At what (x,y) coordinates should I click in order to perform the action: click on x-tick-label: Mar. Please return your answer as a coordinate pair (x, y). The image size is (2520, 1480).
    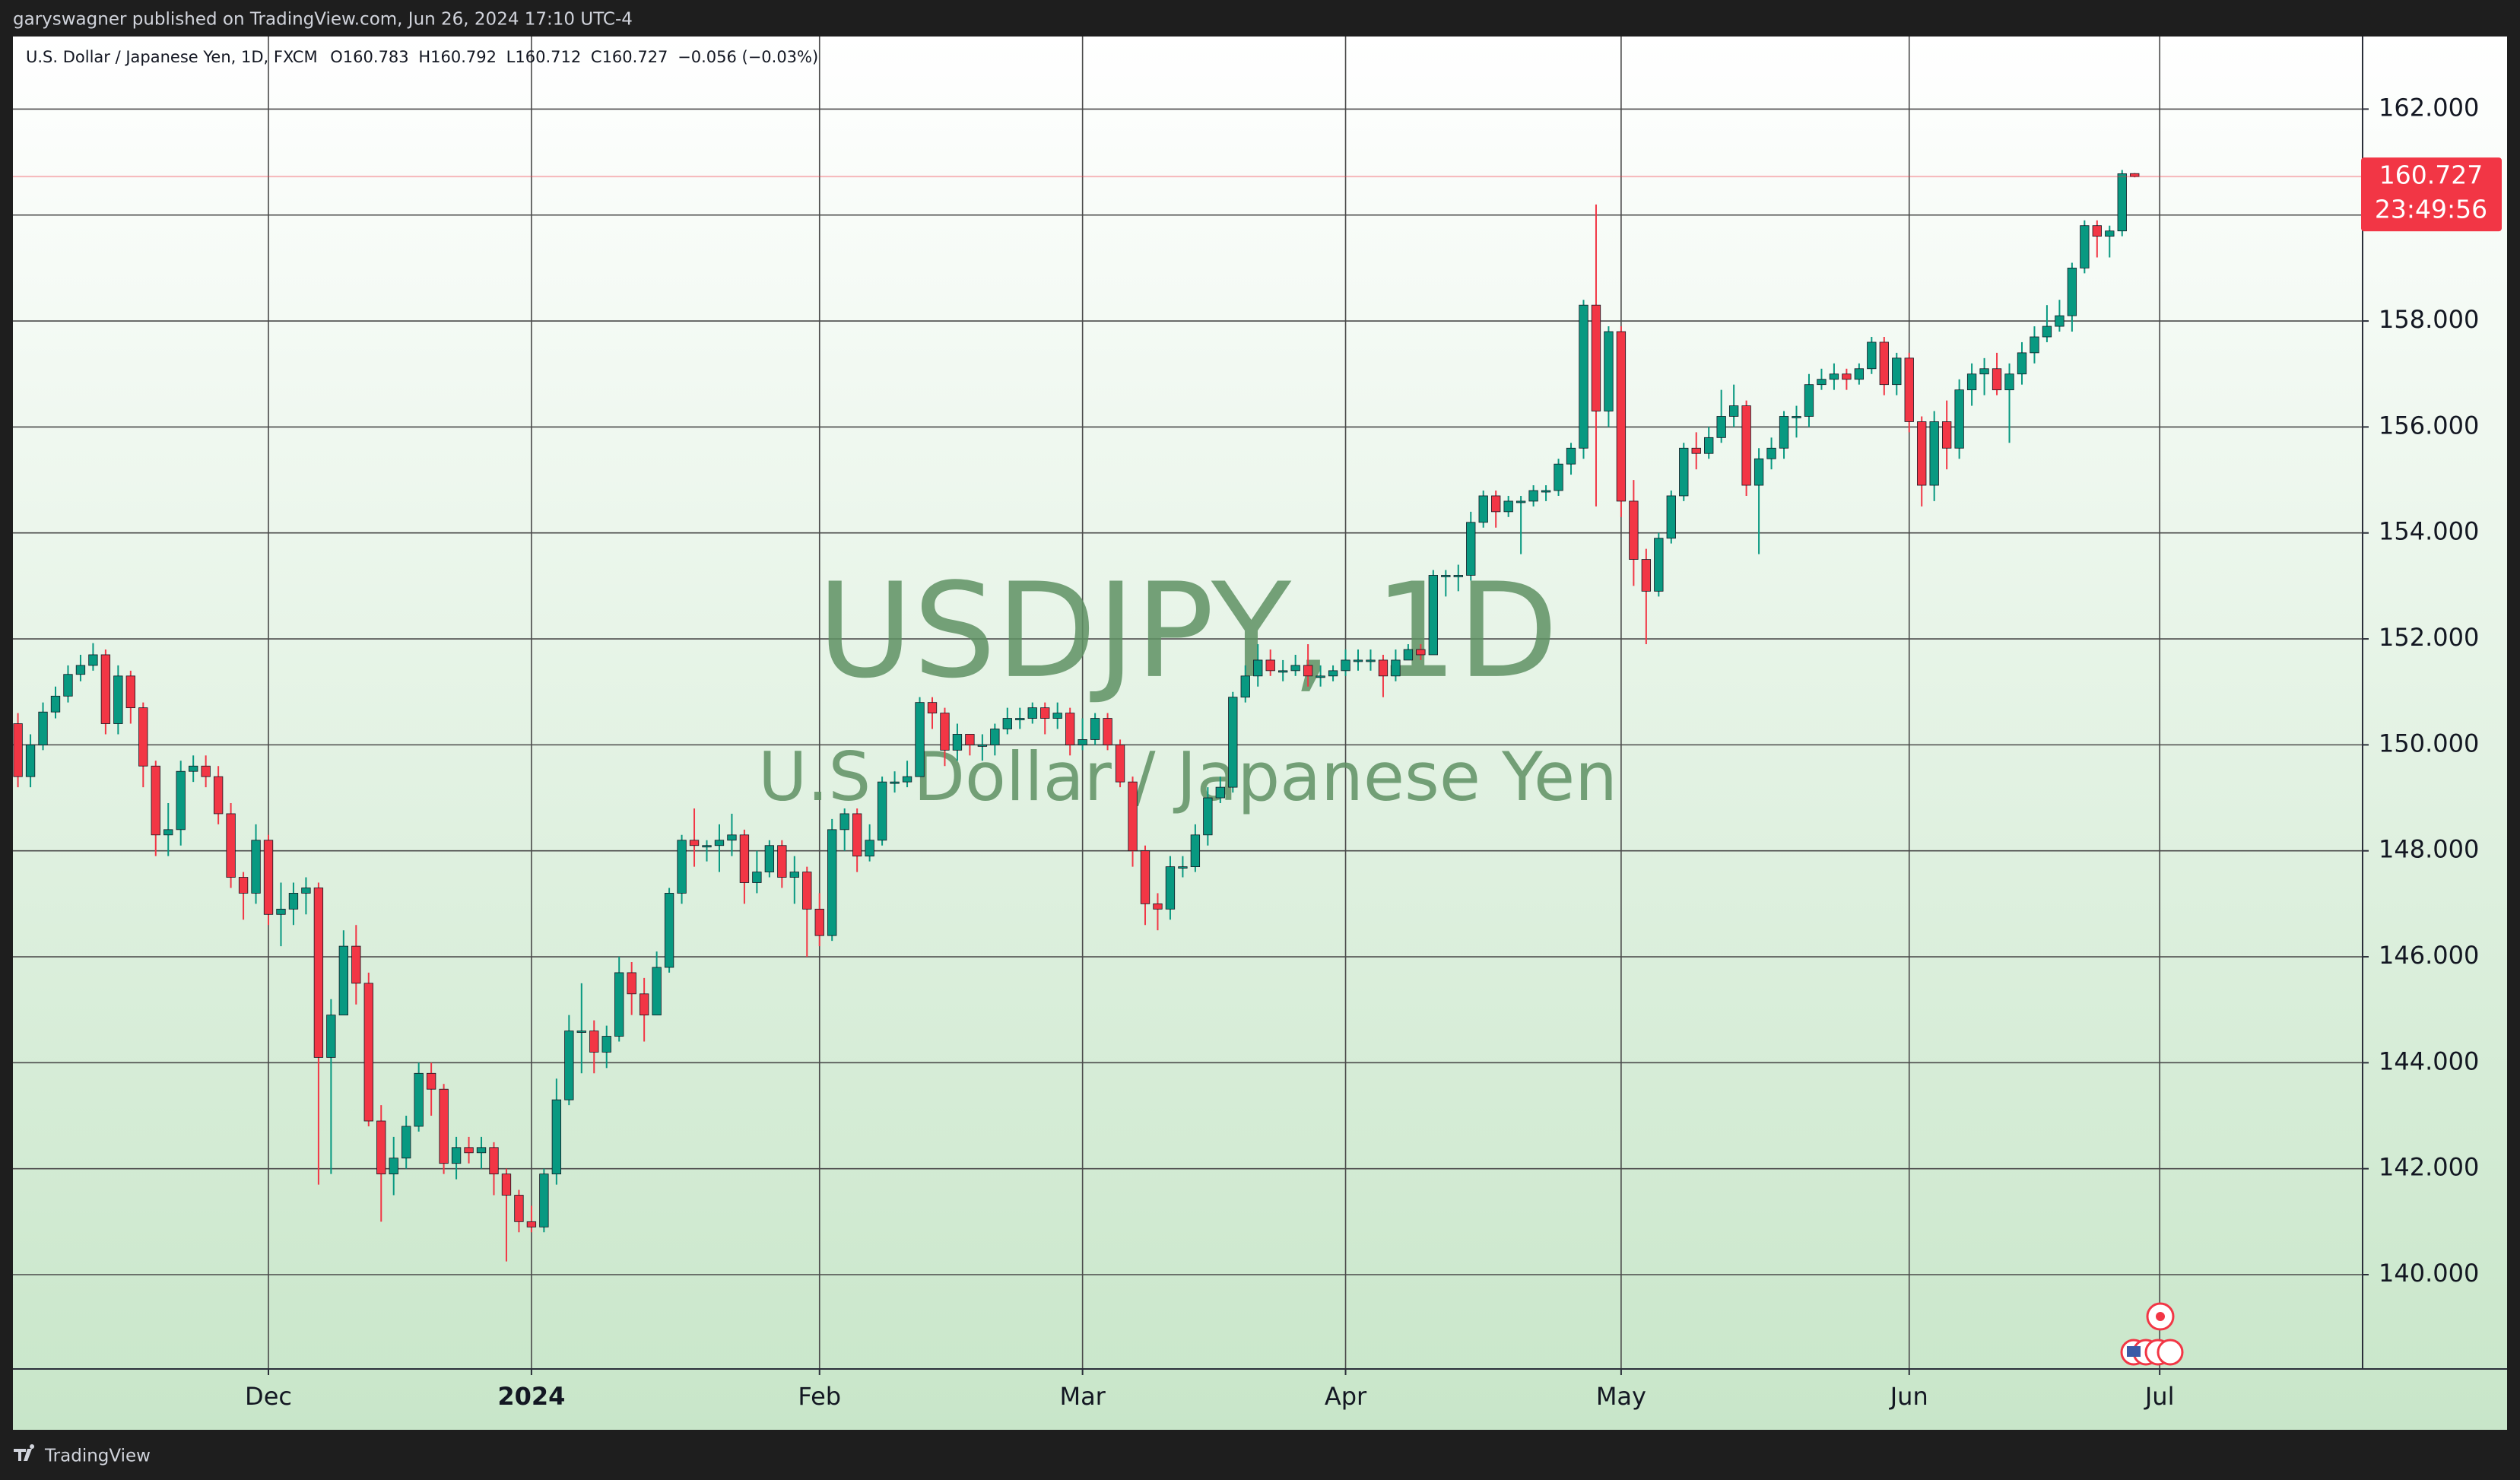
    Looking at the image, I should click on (1082, 1396).